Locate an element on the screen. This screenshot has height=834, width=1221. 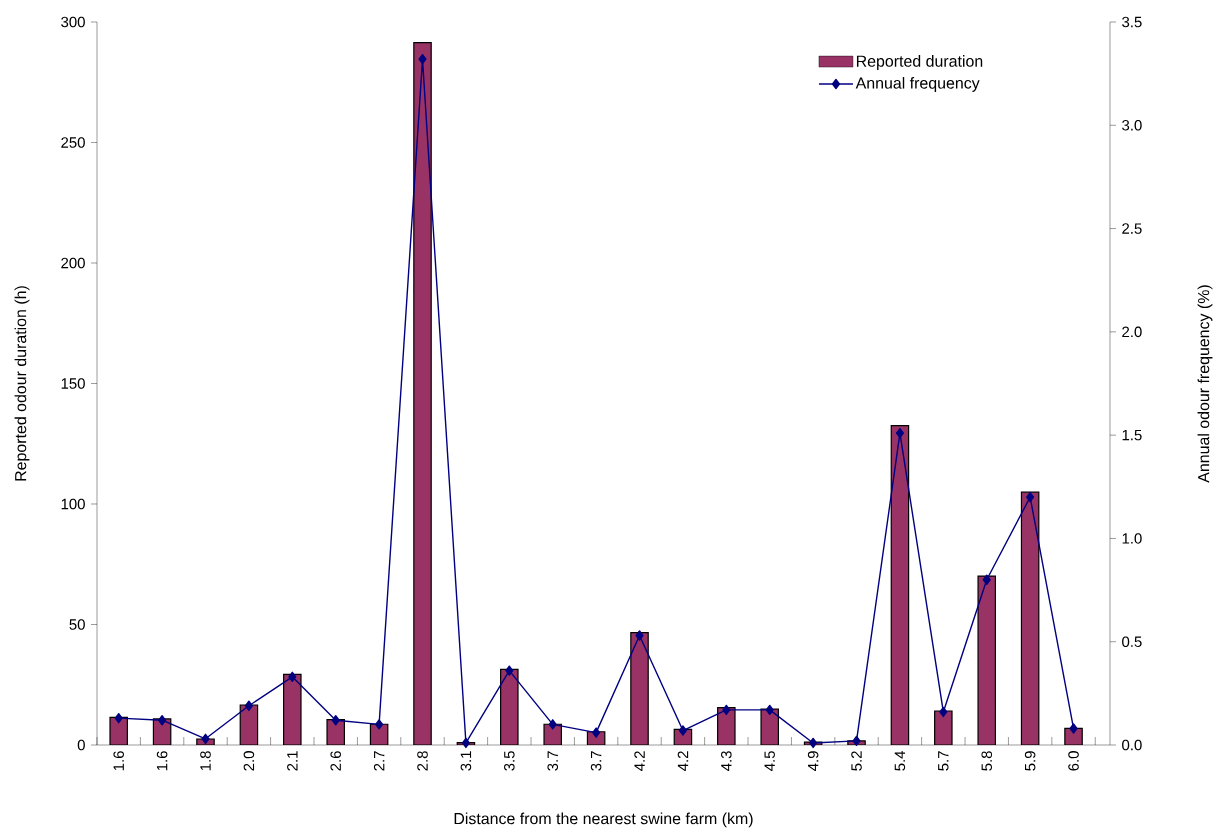
x-tick-label: 4.9 is located at coordinates (813, 761).